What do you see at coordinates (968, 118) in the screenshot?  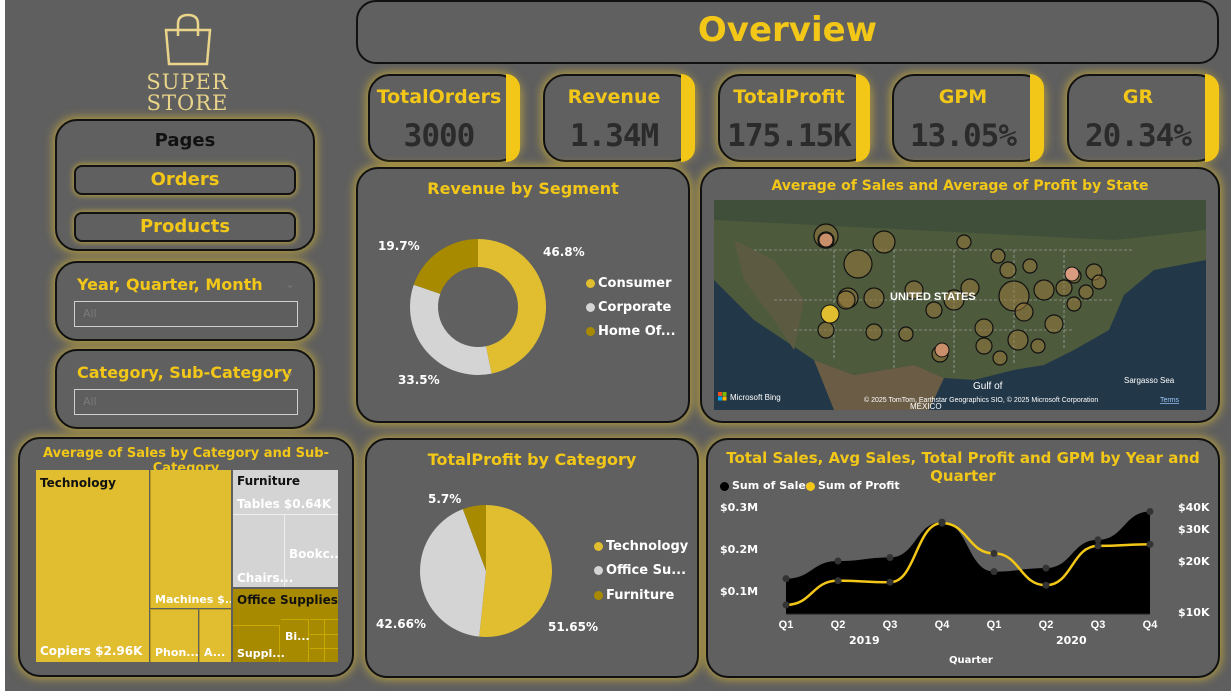 I see `kpi-gpm: GPM 13.05%` at bounding box center [968, 118].